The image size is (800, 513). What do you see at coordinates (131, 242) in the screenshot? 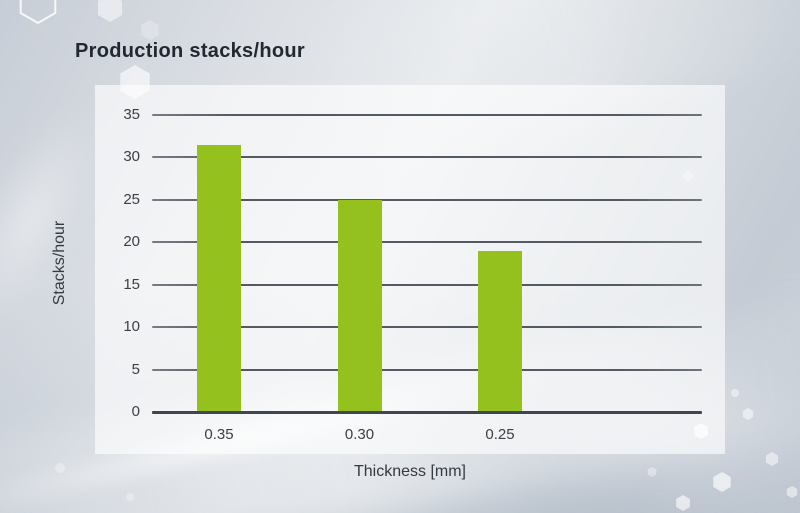
I see `y-tick-label: 20` at bounding box center [131, 242].